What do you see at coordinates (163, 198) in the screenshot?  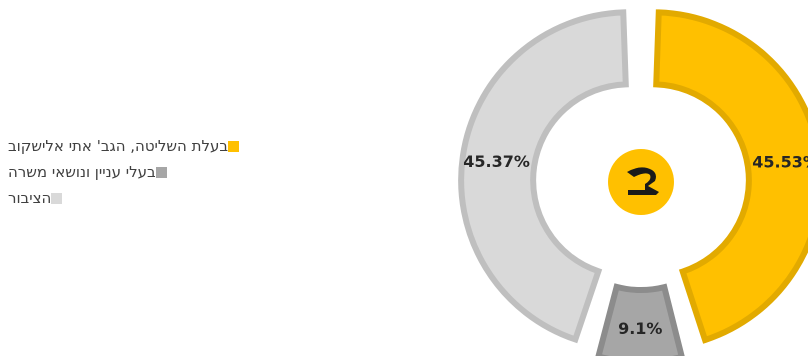 I see `legend-item-public: הציבור` at bounding box center [163, 198].